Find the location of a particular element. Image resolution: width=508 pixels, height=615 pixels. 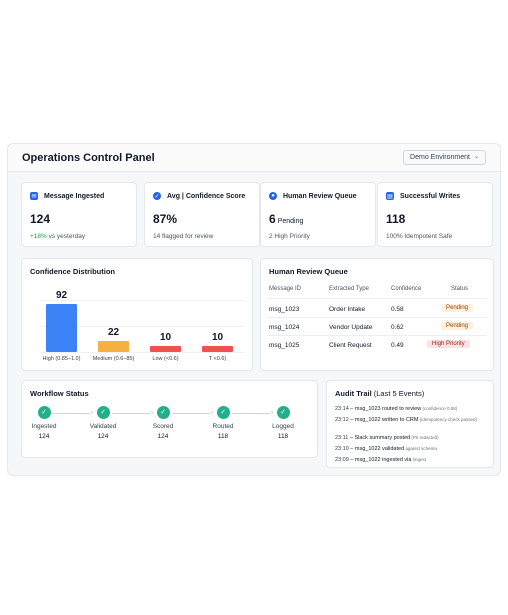

bar-value-label: 92 is located at coordinates (61, 296).